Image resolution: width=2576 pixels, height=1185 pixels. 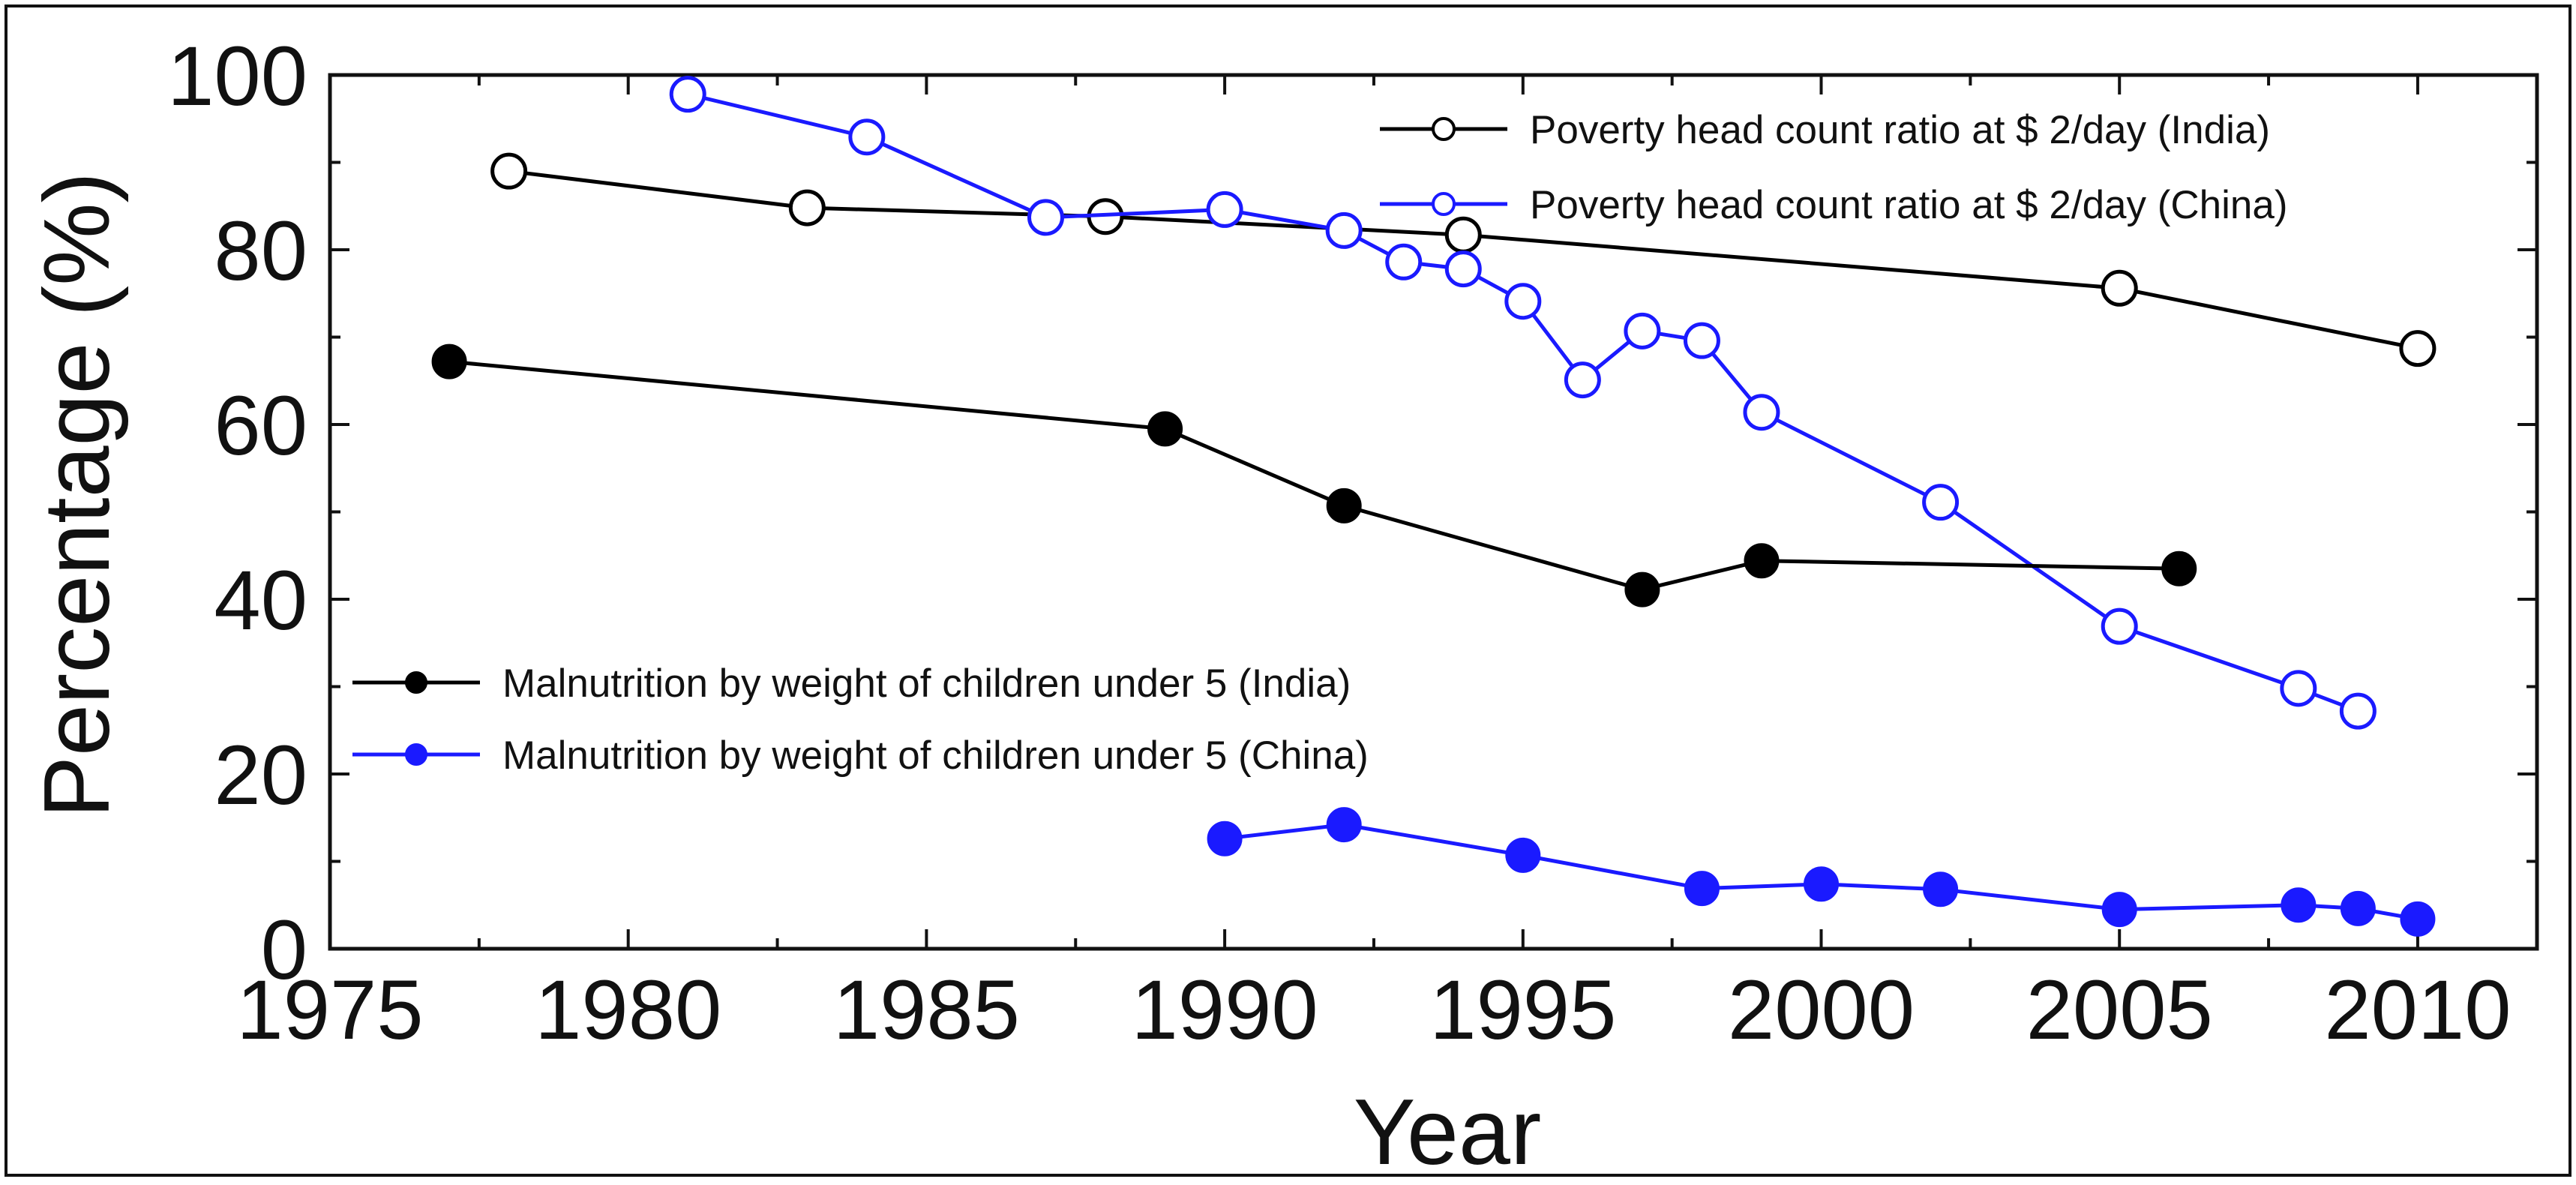 I want to click on y-tick-label: 0, so click(x=284, y=950).